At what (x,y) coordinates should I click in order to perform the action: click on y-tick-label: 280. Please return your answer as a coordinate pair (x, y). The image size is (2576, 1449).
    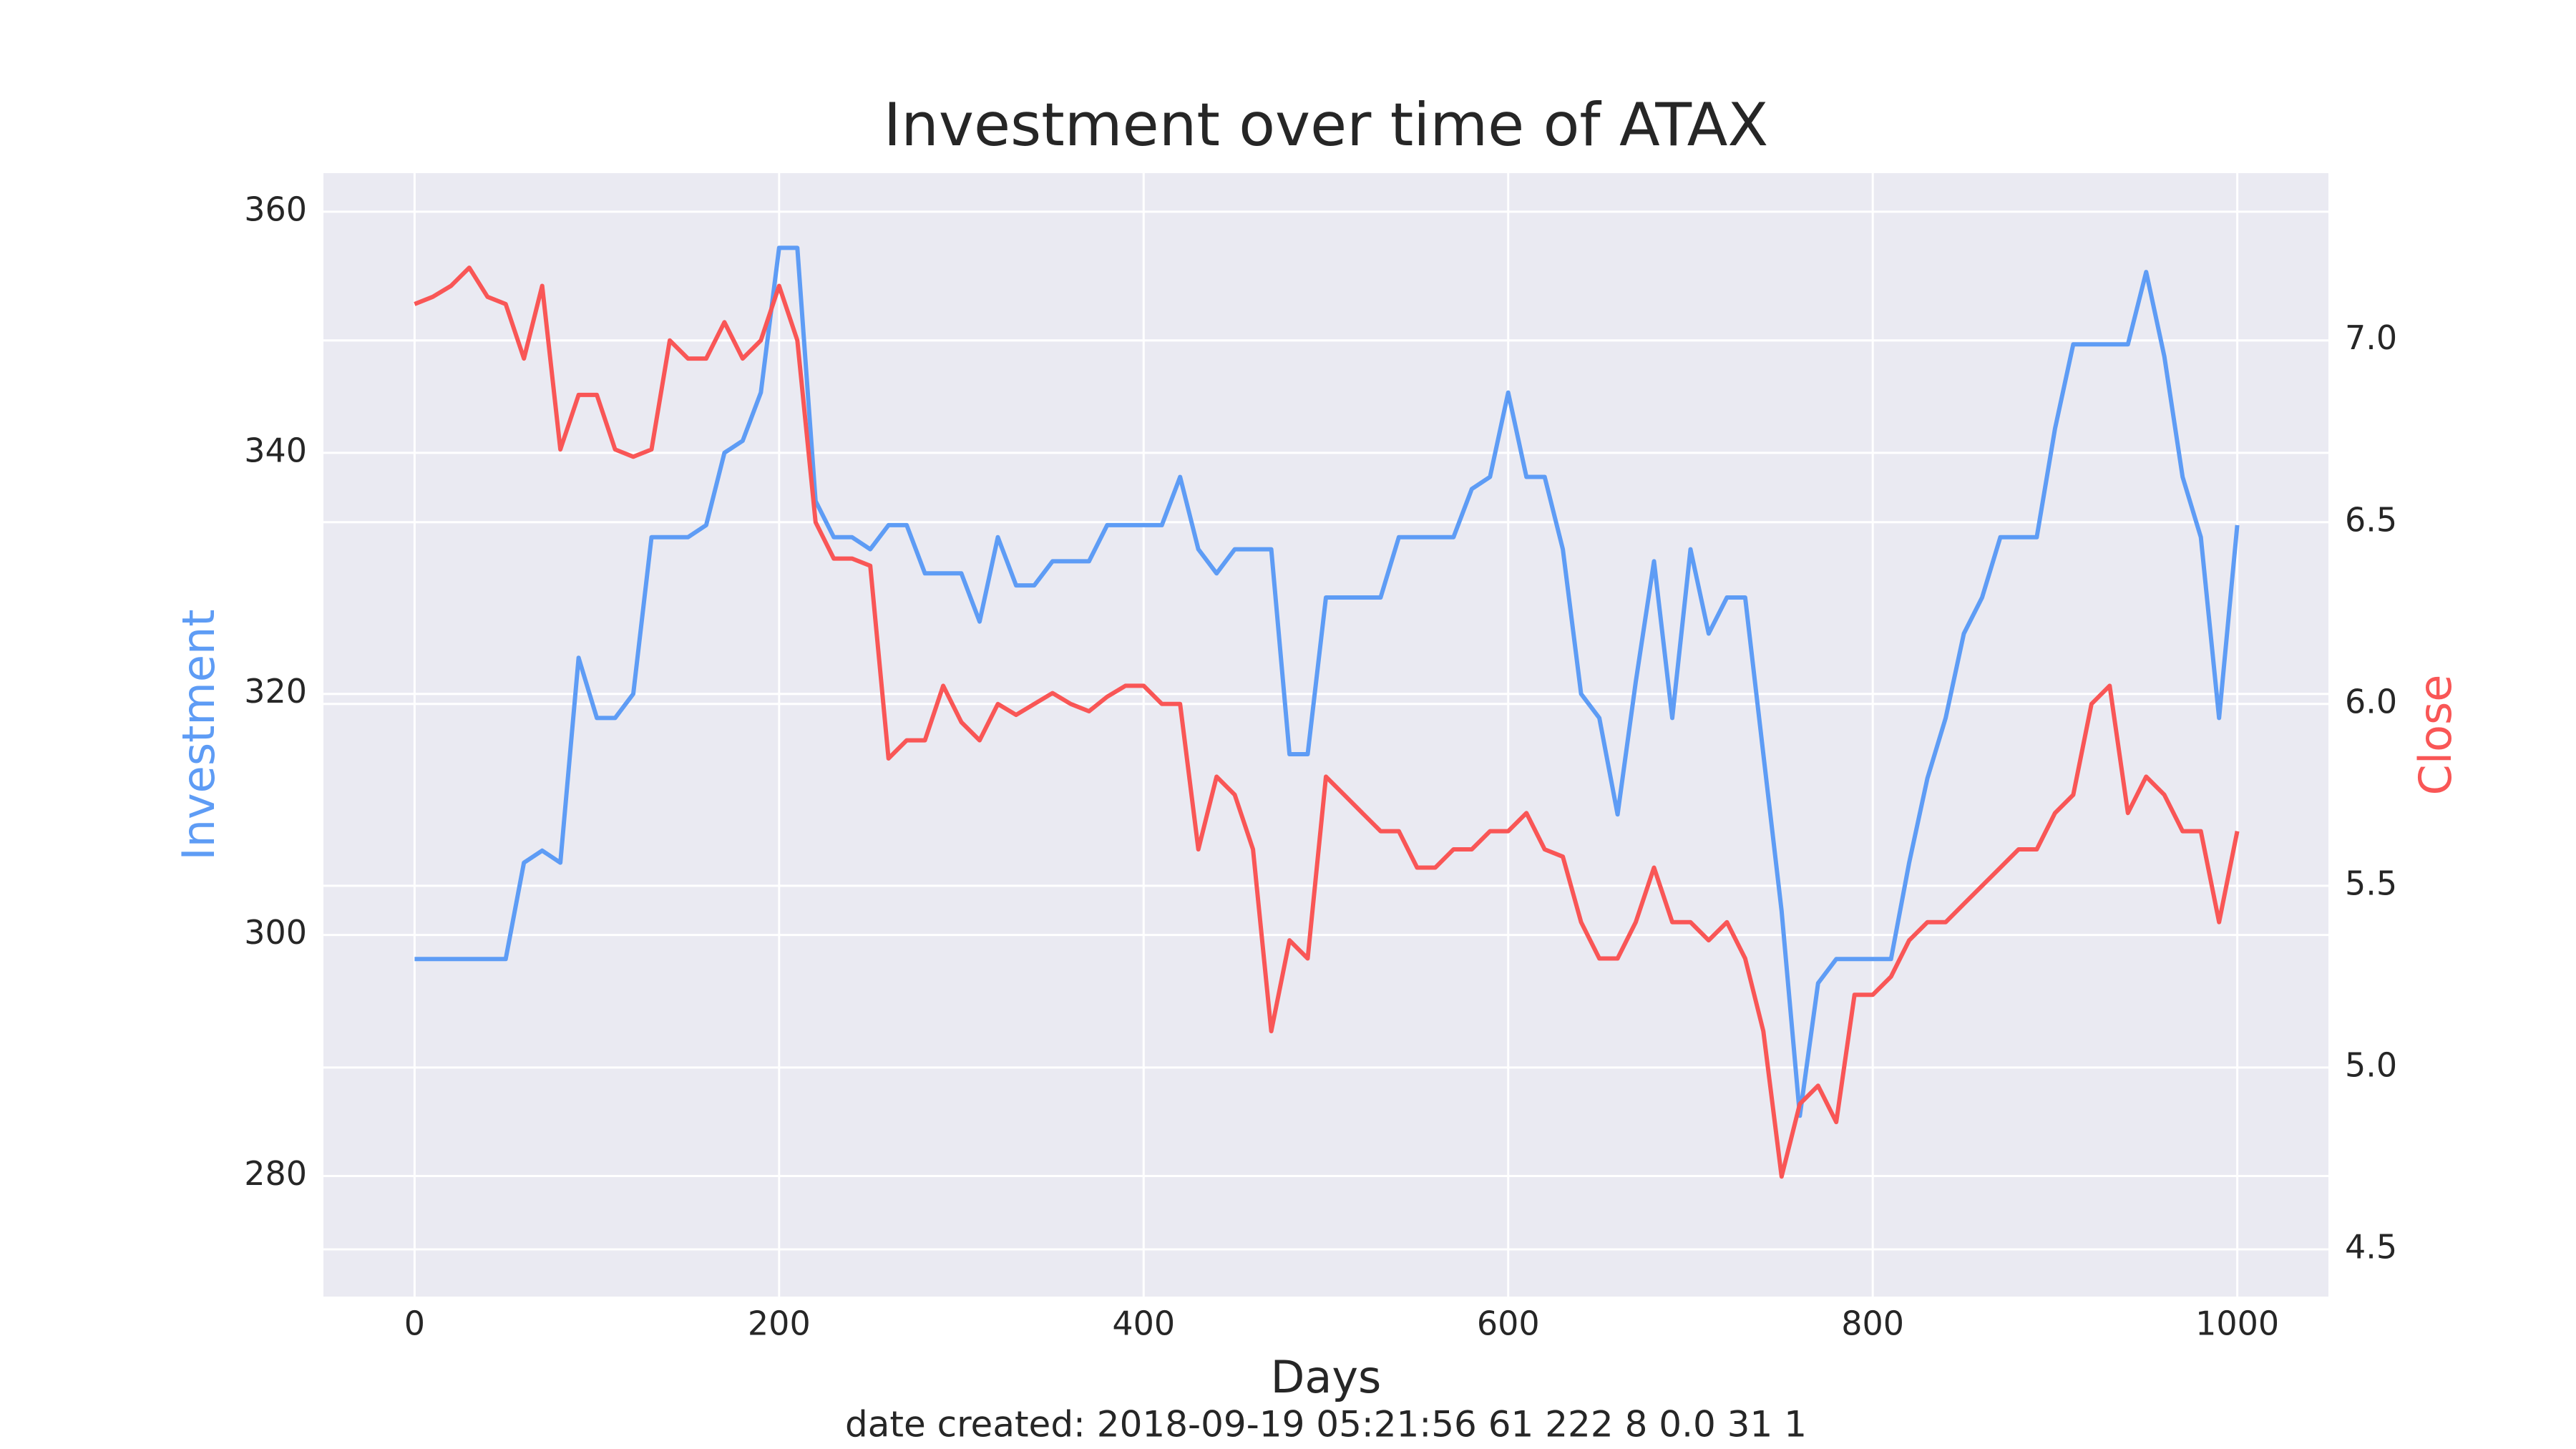
    Looking at the image, I should click on (275, 1173).